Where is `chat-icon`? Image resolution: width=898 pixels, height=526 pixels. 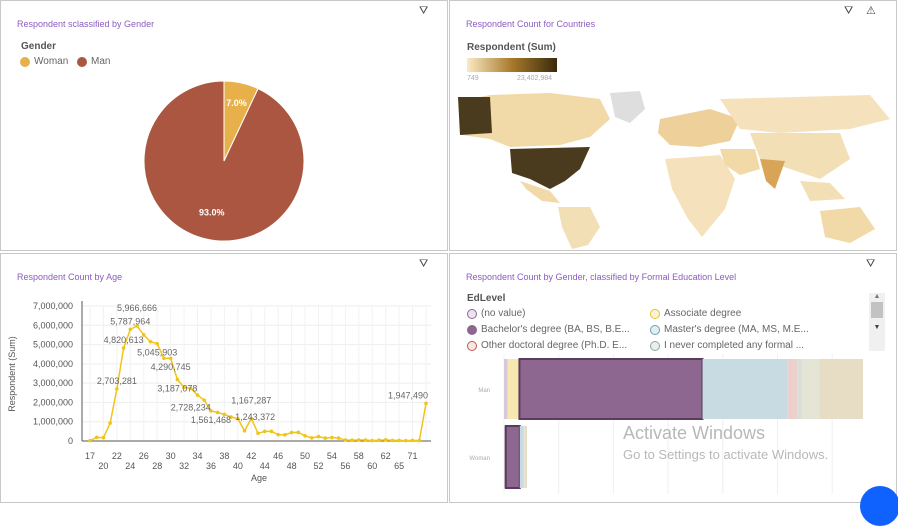
chat-icon is located at coordinates (879, 506).